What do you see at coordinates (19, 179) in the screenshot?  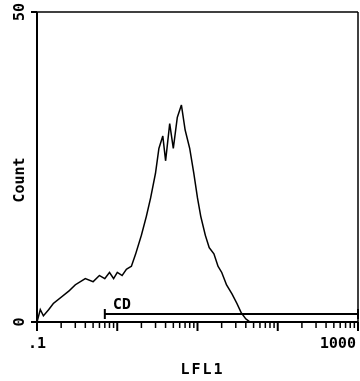 I see `y-axis-title: Count` at bounding box center [19, 179].